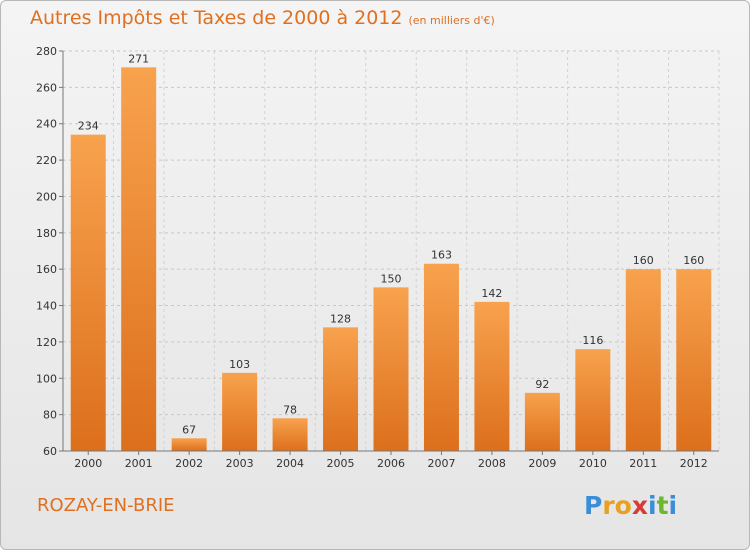 Image resolution: width=750 pixels, height=550 pixels. Describe the element at coordinates (608, 505) in the screenshot. I see `logo-letter: r` at that location.